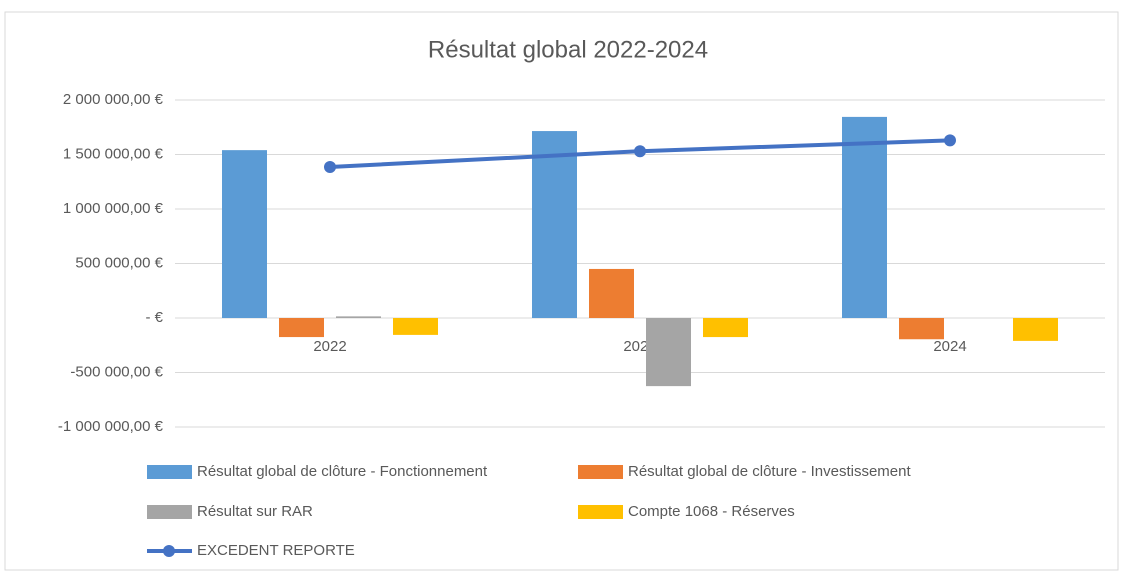  What do you see at coordinates (169, 551) in the screenshot?
I see `legend-dot` at bounding box center [169, 551].